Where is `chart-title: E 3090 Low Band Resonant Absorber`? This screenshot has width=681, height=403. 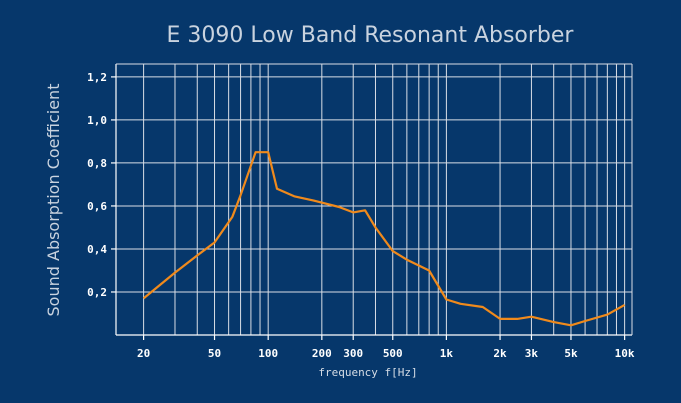
chart-title: E 3090 Low Band Resonant Absorber is located at coordinates (371, 35).